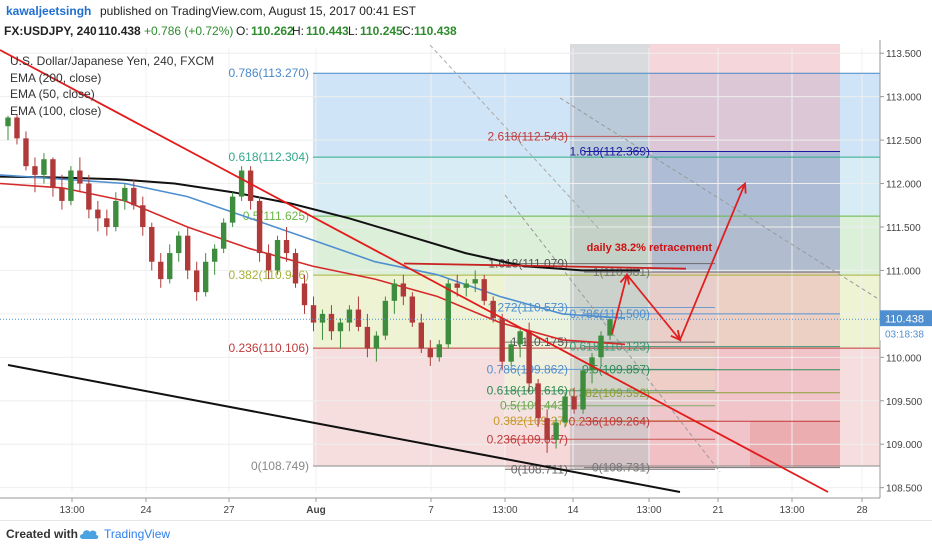 The width and height of the screenshot is (932, 551). Describe the element at coordinates (906, 280) in the screenshot. I see `price-axis-bg` at that location.